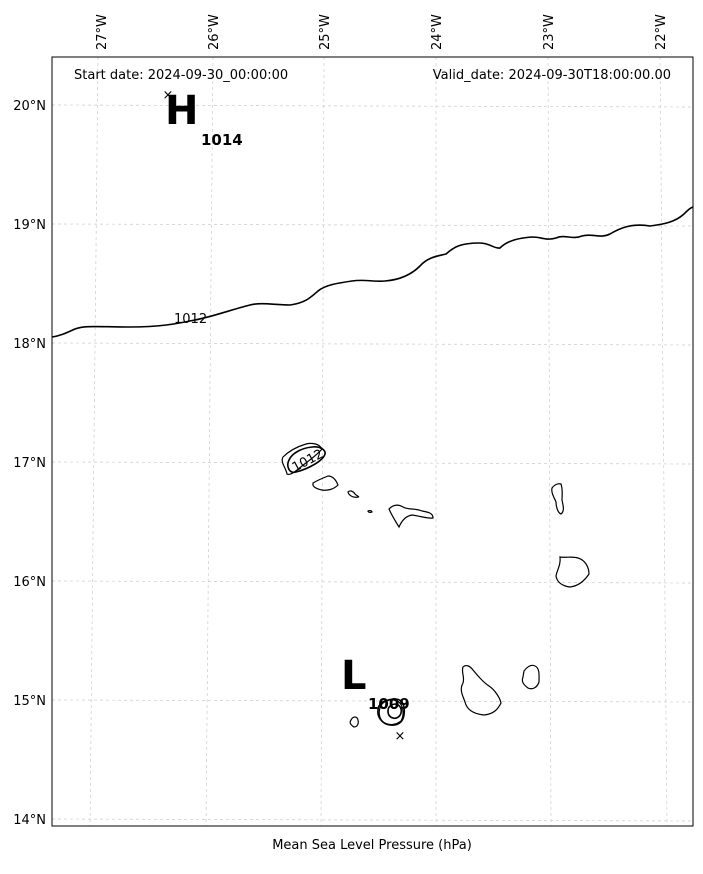 The width and height of the screenshot is (703, 874). What do you see at coordinates (102, 32) in the screenshot?
I see `lon-label: 27°W` at bounding box center [102, 32].